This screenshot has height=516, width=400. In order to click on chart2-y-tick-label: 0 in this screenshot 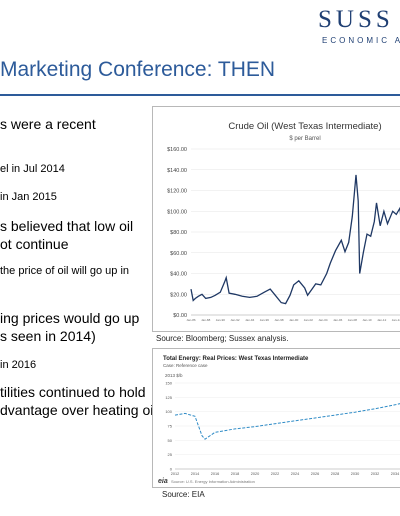, I will do `click(171, 469)`.